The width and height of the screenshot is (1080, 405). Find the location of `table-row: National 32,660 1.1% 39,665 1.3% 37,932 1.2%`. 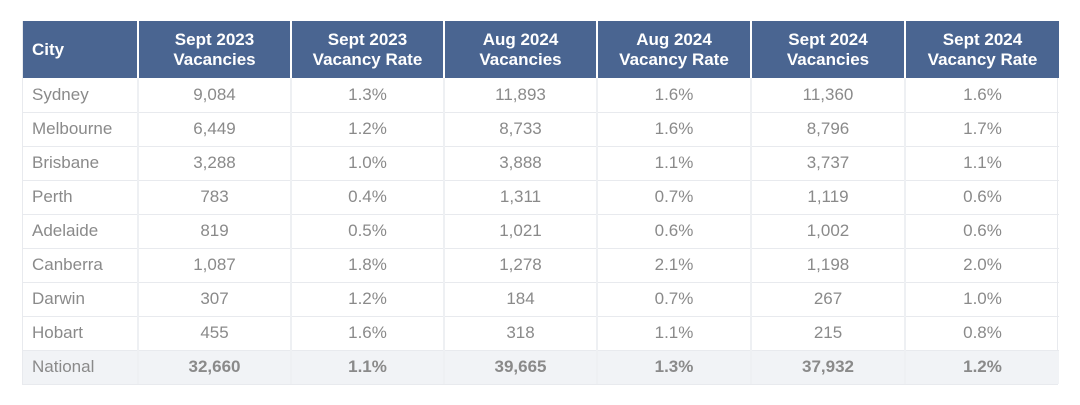

table-row: National 32,660 1.1% 39,665 1.3% 37,932 1.2% is located at coordinates (541, 367).